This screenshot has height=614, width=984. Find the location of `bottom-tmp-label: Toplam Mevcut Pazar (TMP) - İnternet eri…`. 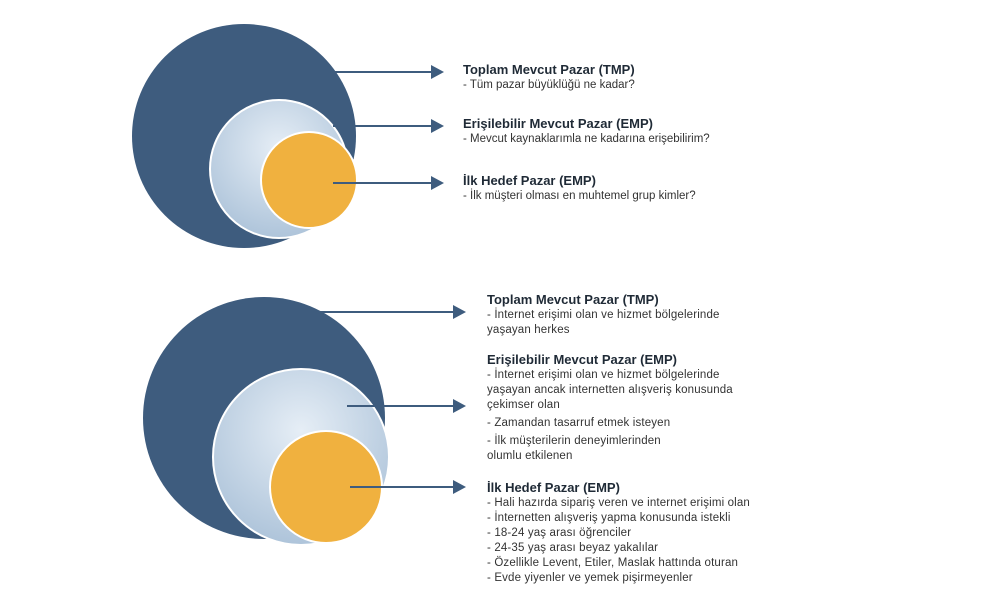

bottom-tmp-label: Toplam Mevcut Pazar (TMP) - İnternet eri… is located at coordinates (603, 315).